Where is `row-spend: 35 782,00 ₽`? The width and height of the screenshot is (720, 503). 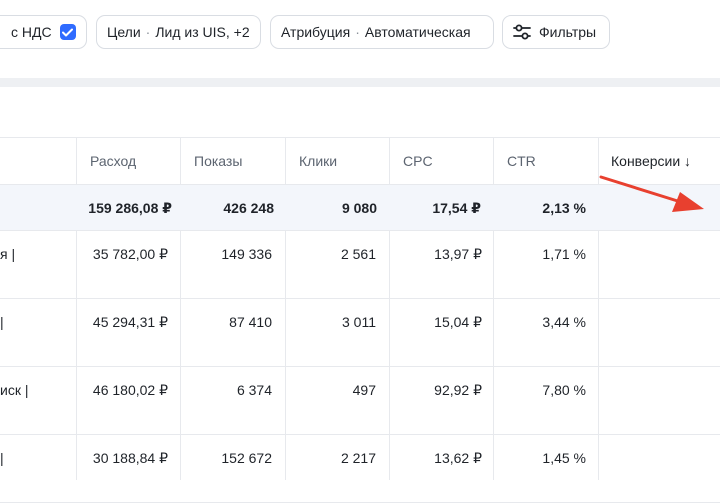
row-spend: 35 782,00 ₽ is located at coordinates (130, 254).